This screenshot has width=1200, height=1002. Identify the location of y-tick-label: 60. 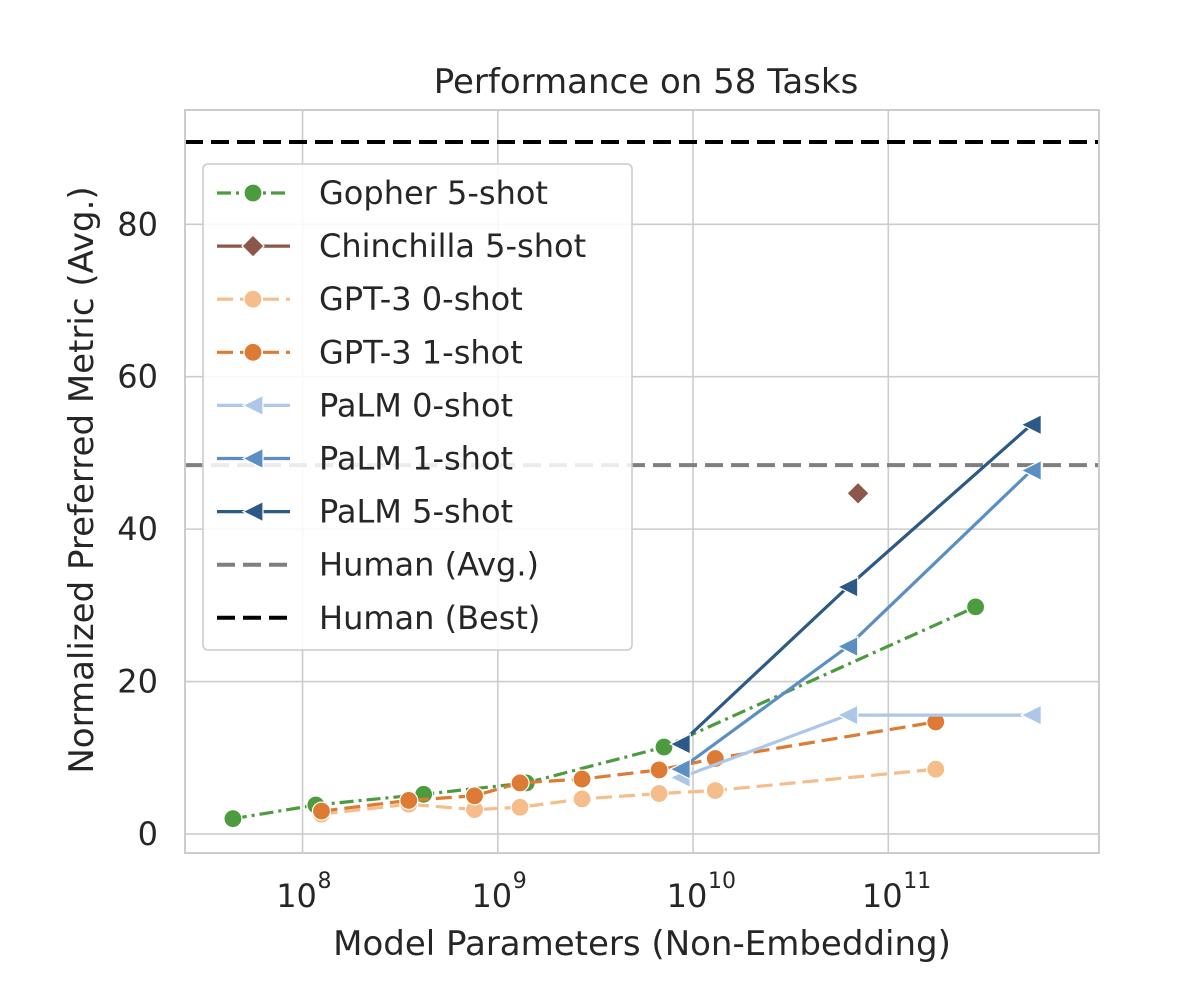
(137, 377).